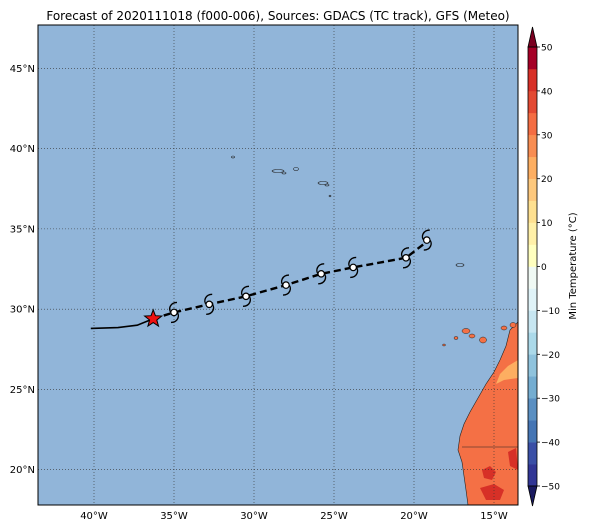  I want to click on past-track-line, so click(122, 324).